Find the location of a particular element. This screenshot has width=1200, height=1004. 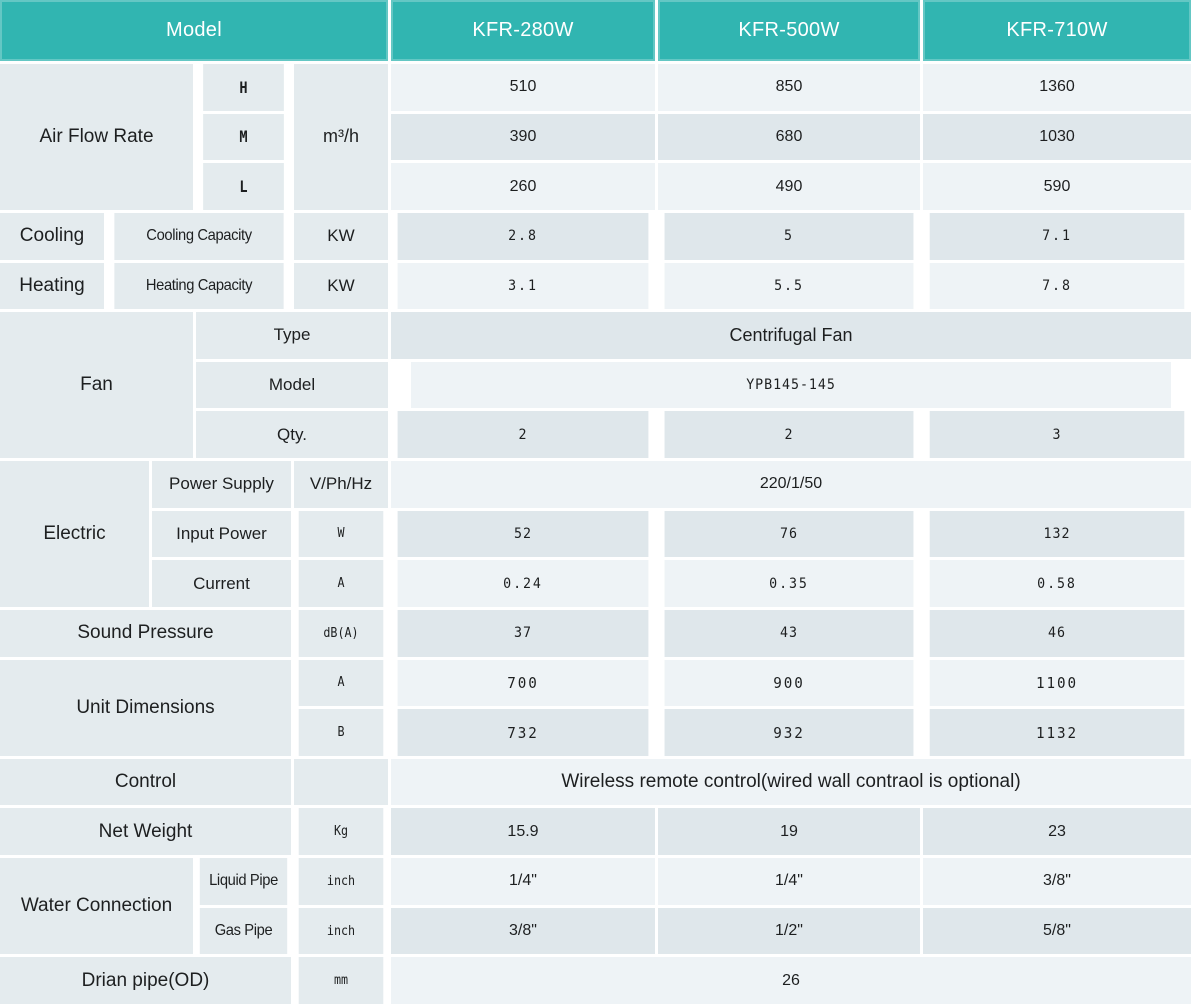

control-label: Control is located at coordinates (145, 782).